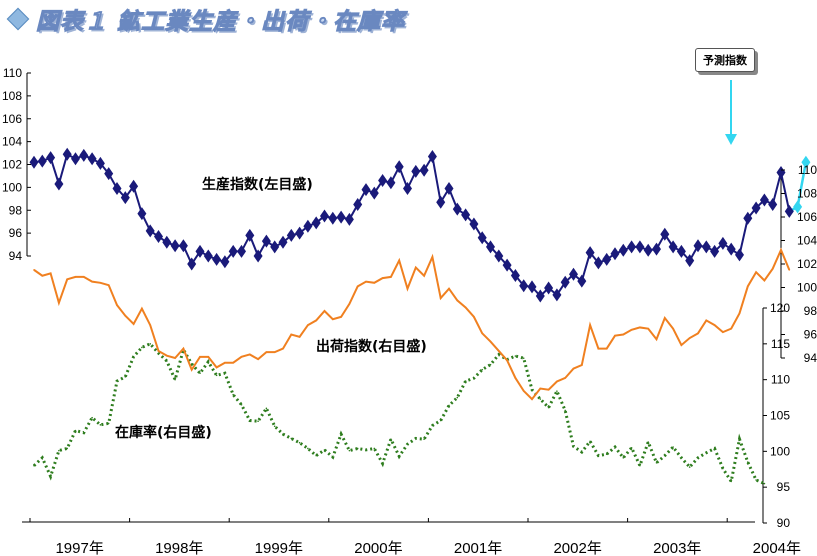 Image resolution: width=817 pixels, height=556 pixels. What do you see at coordinates (203, 19) in the screenshot?
I see `chart-title: 図表１ 鉱工業生産・出荷・在庫率` at bounding box center [203, 19].